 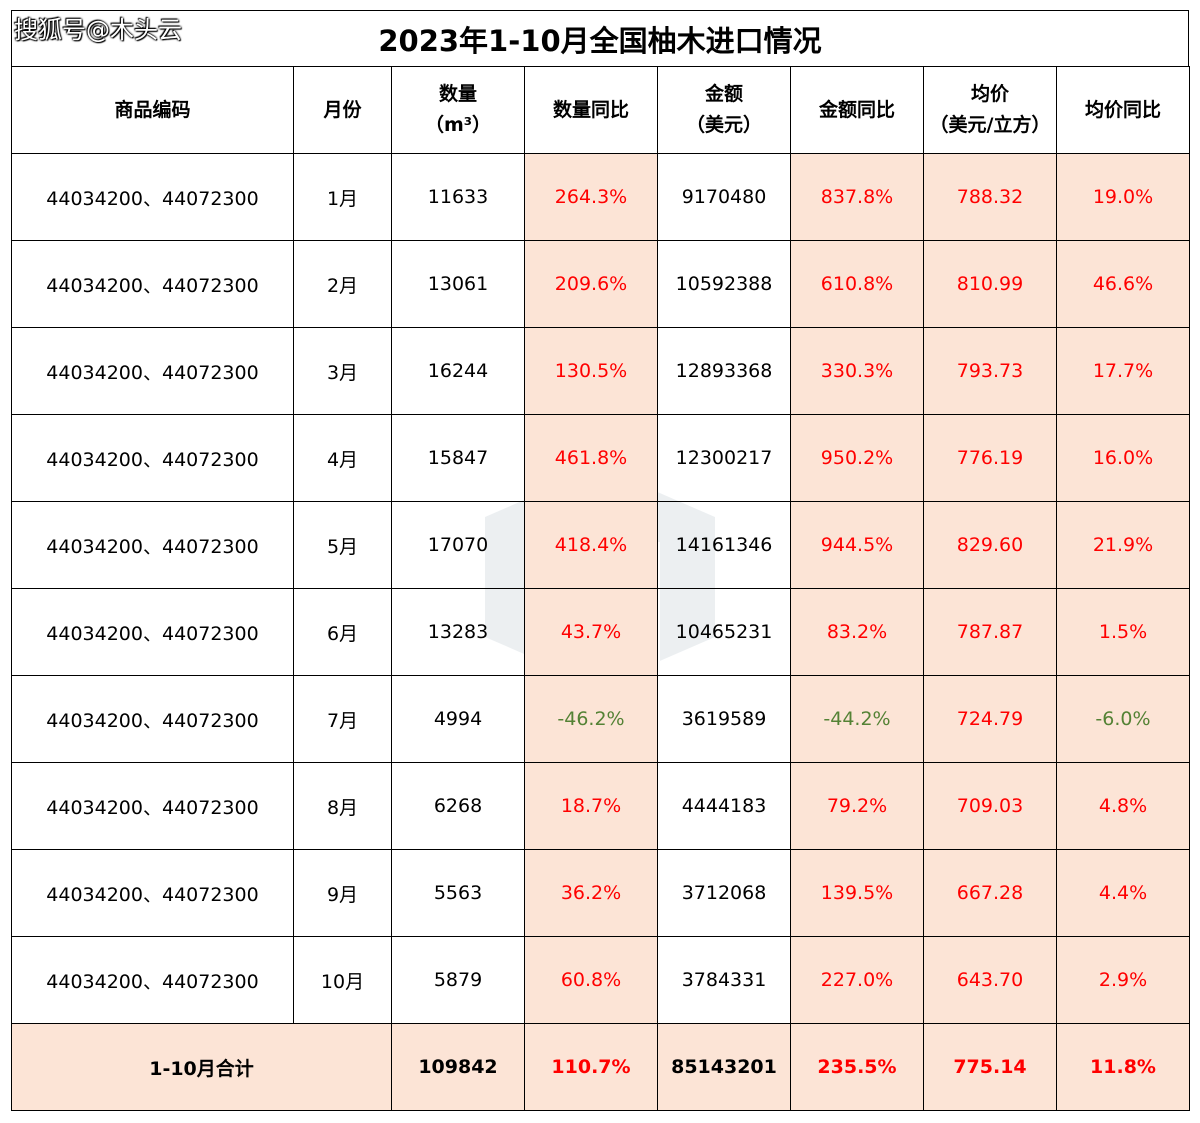 I want to click on cell-price-yoy: 17.7%, so click(x=1123, y=371).